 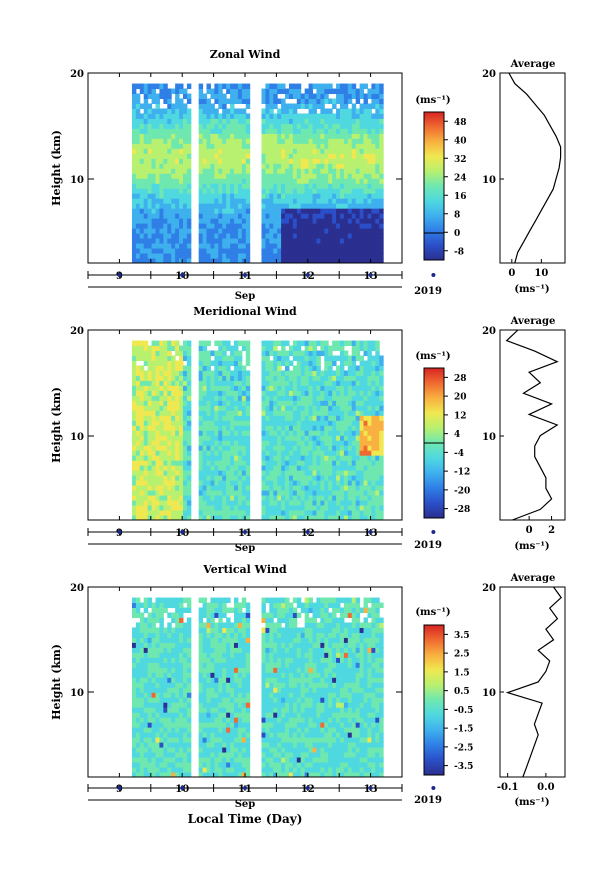 What do you see at coordinates (541, 273) in the screenshot?
I see `profile-x-tick-label: 10` at bounding box center [541, 273].